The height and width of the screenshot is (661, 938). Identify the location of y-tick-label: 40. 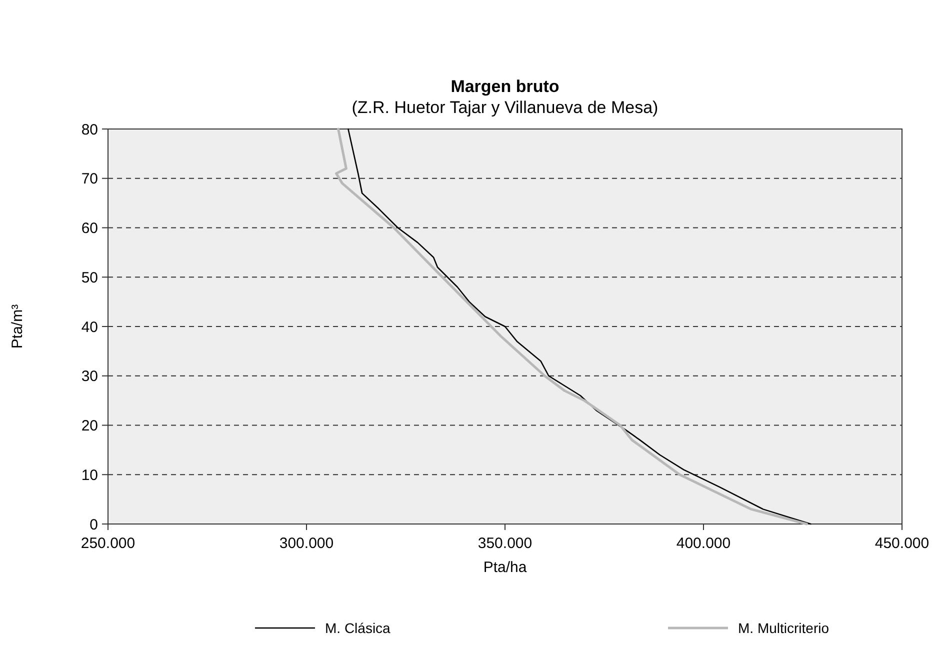
(89, 327).